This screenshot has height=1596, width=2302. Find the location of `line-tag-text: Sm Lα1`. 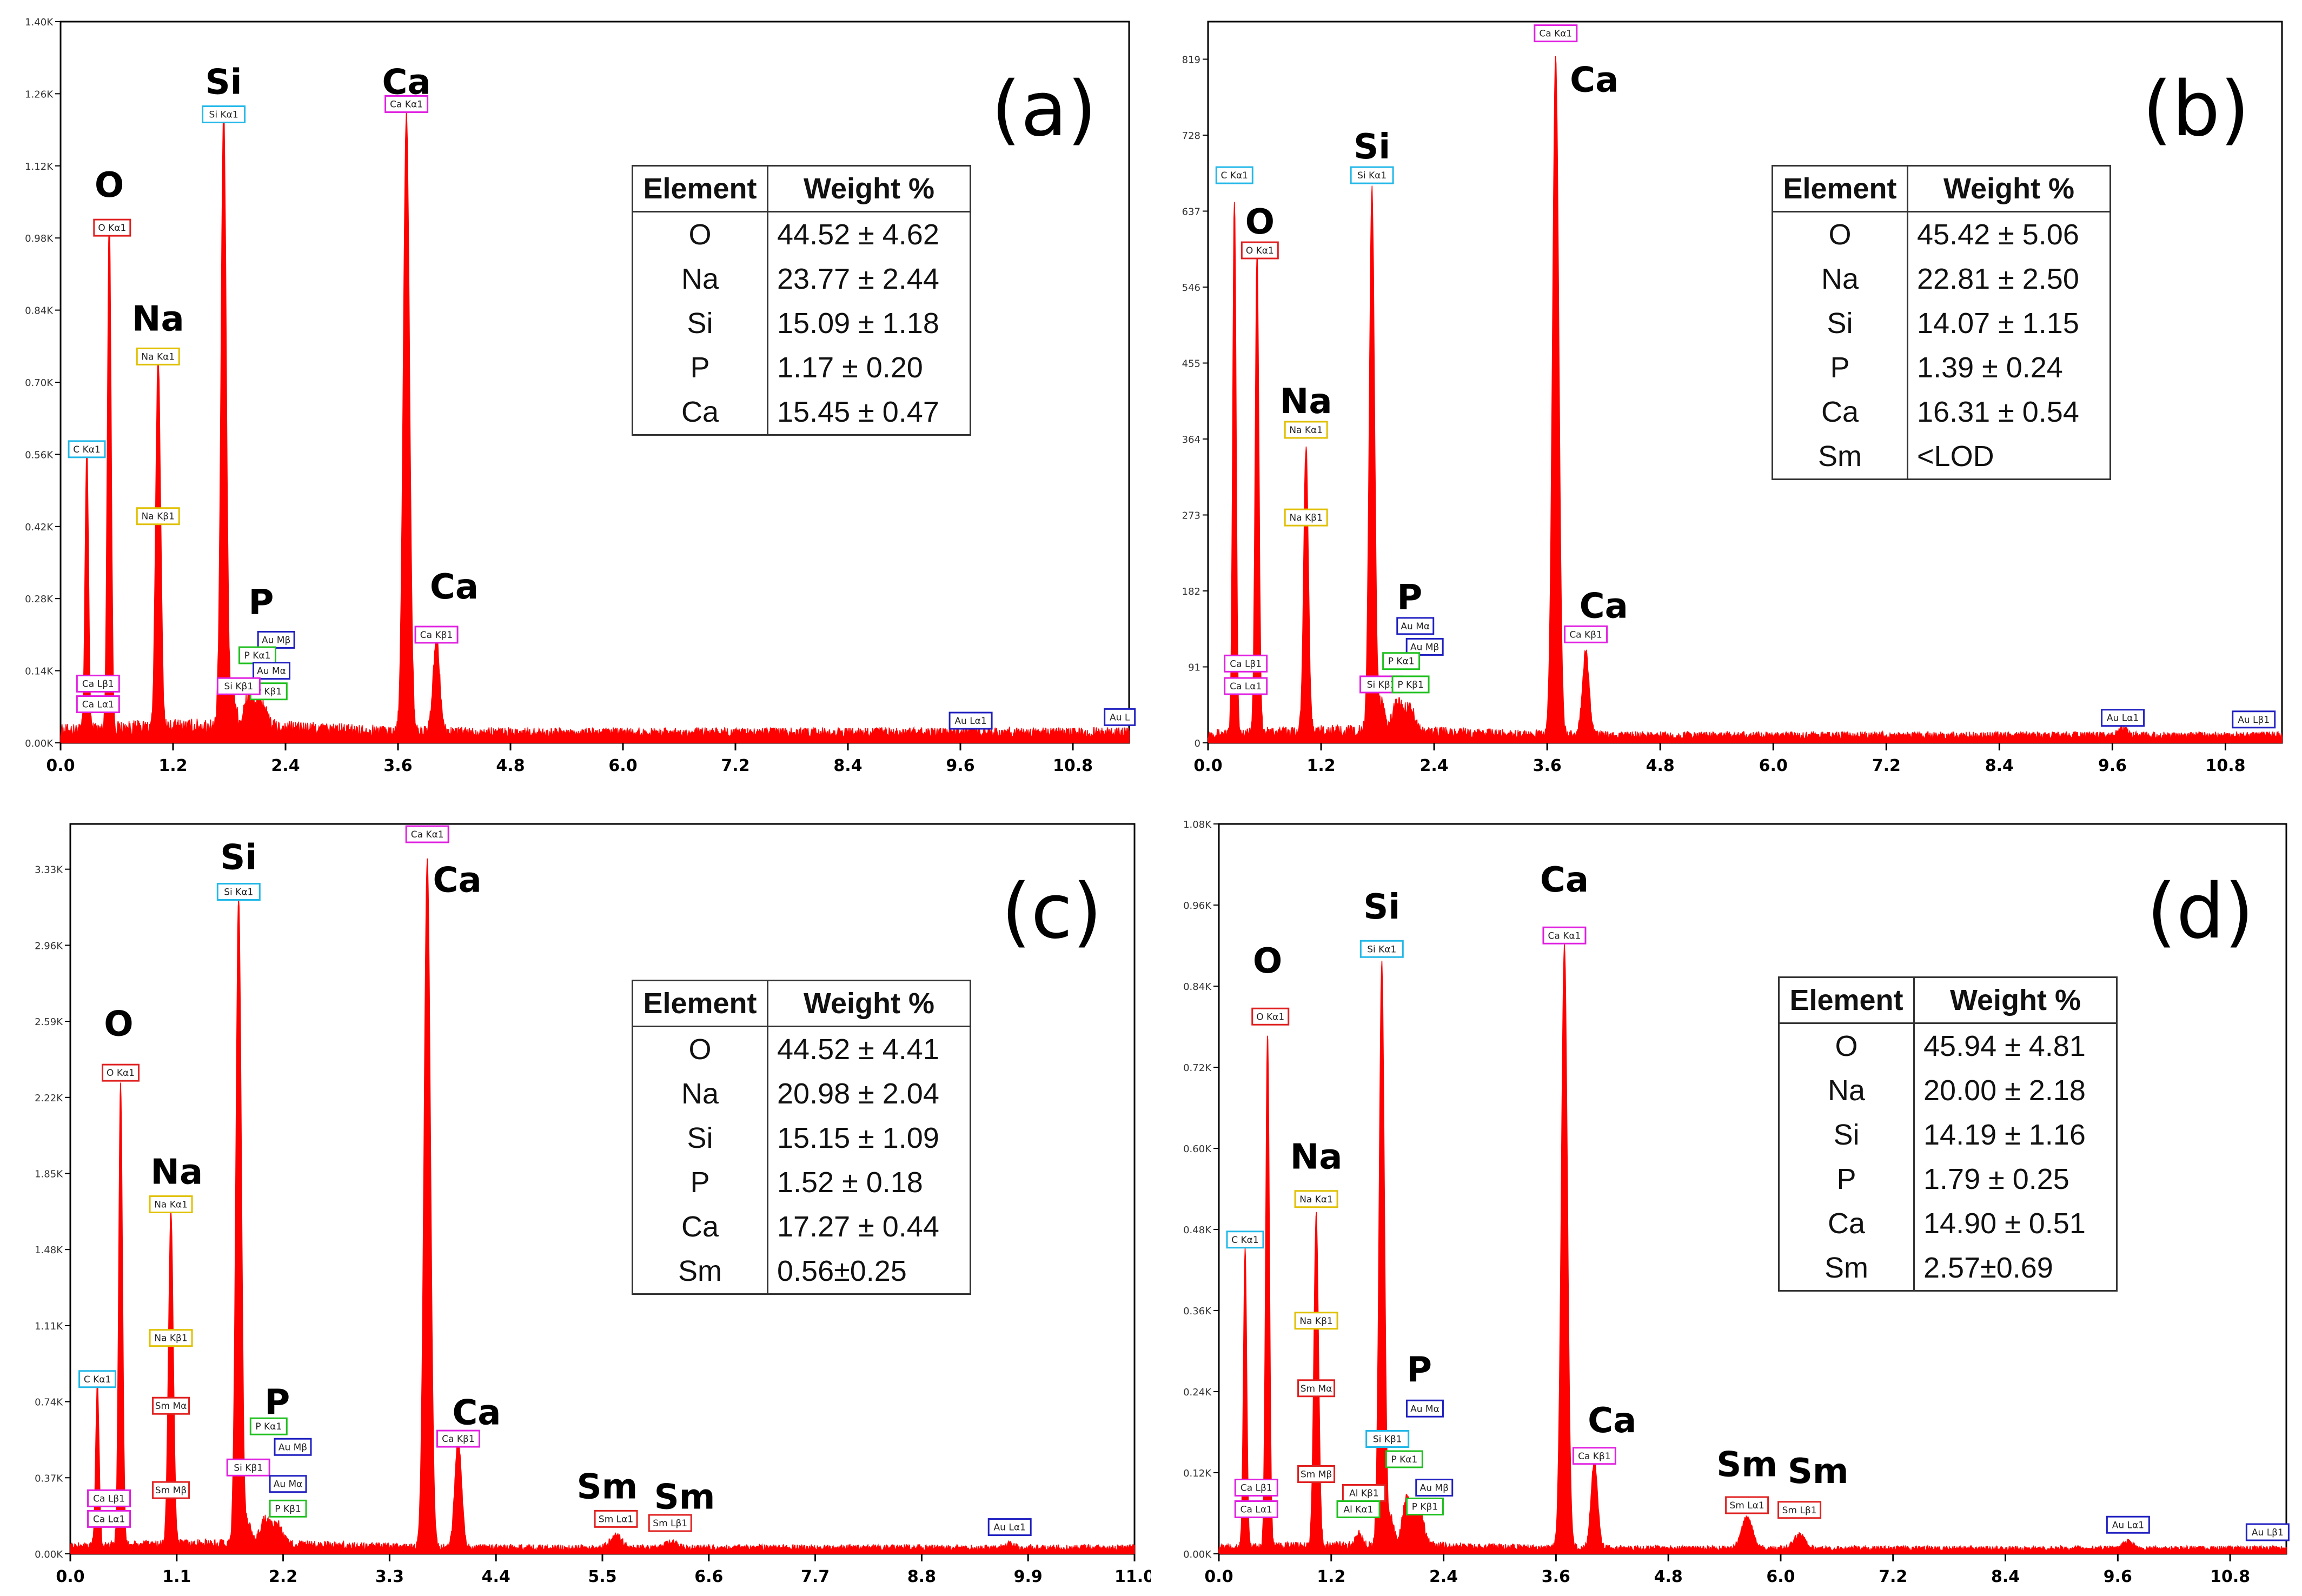

line-tag-text: Sm Lα1 is located at coordinates (616, 1519).